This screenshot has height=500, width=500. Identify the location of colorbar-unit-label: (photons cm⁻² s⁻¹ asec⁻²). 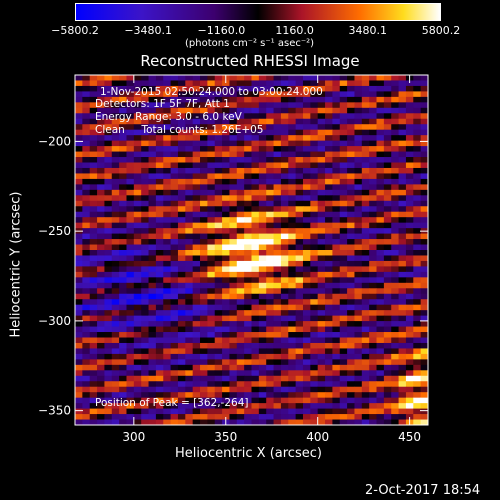
(250, 43).